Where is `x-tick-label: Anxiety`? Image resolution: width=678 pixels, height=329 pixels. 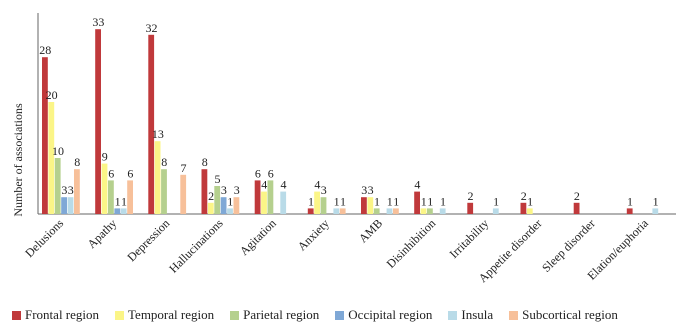
x-tick-label: Anxiety is located at coordinates (313, 234).